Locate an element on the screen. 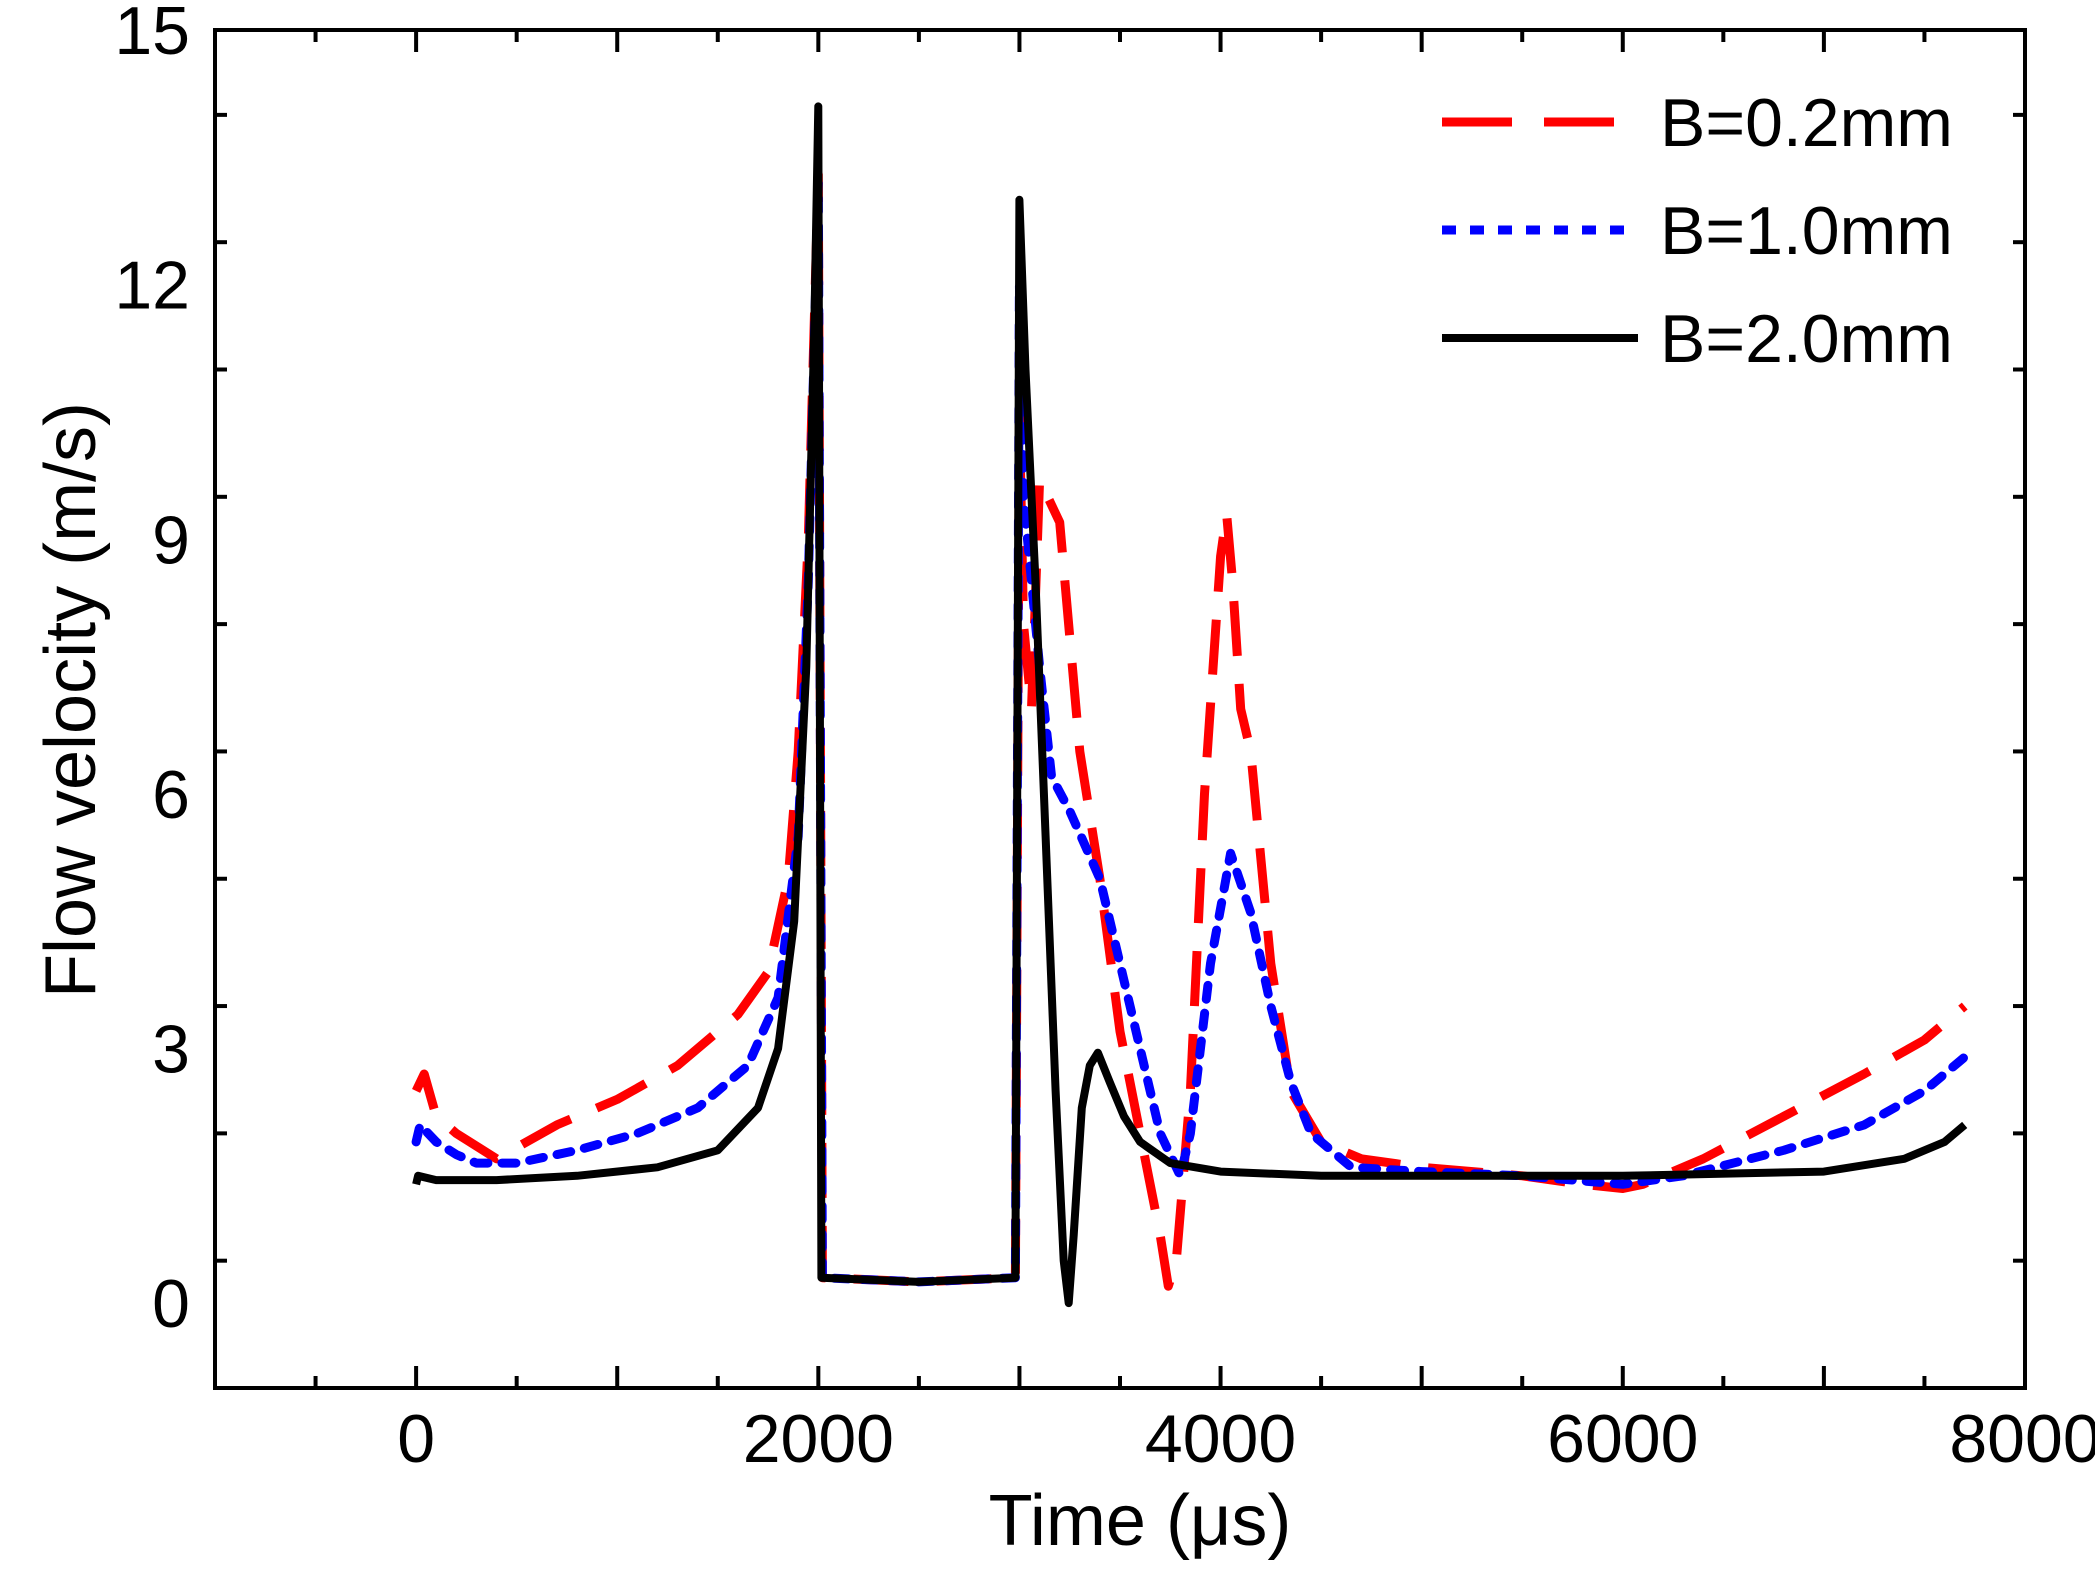  x-tick-label: 4000 is located at coordinates (1220, 1439).